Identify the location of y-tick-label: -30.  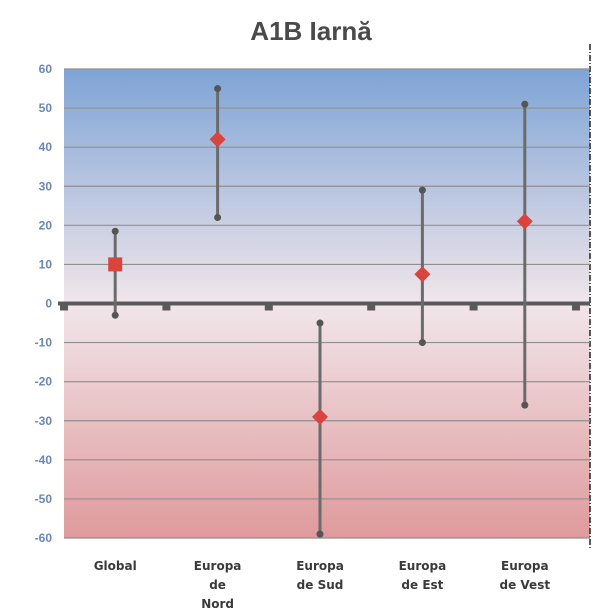
(44, 421).